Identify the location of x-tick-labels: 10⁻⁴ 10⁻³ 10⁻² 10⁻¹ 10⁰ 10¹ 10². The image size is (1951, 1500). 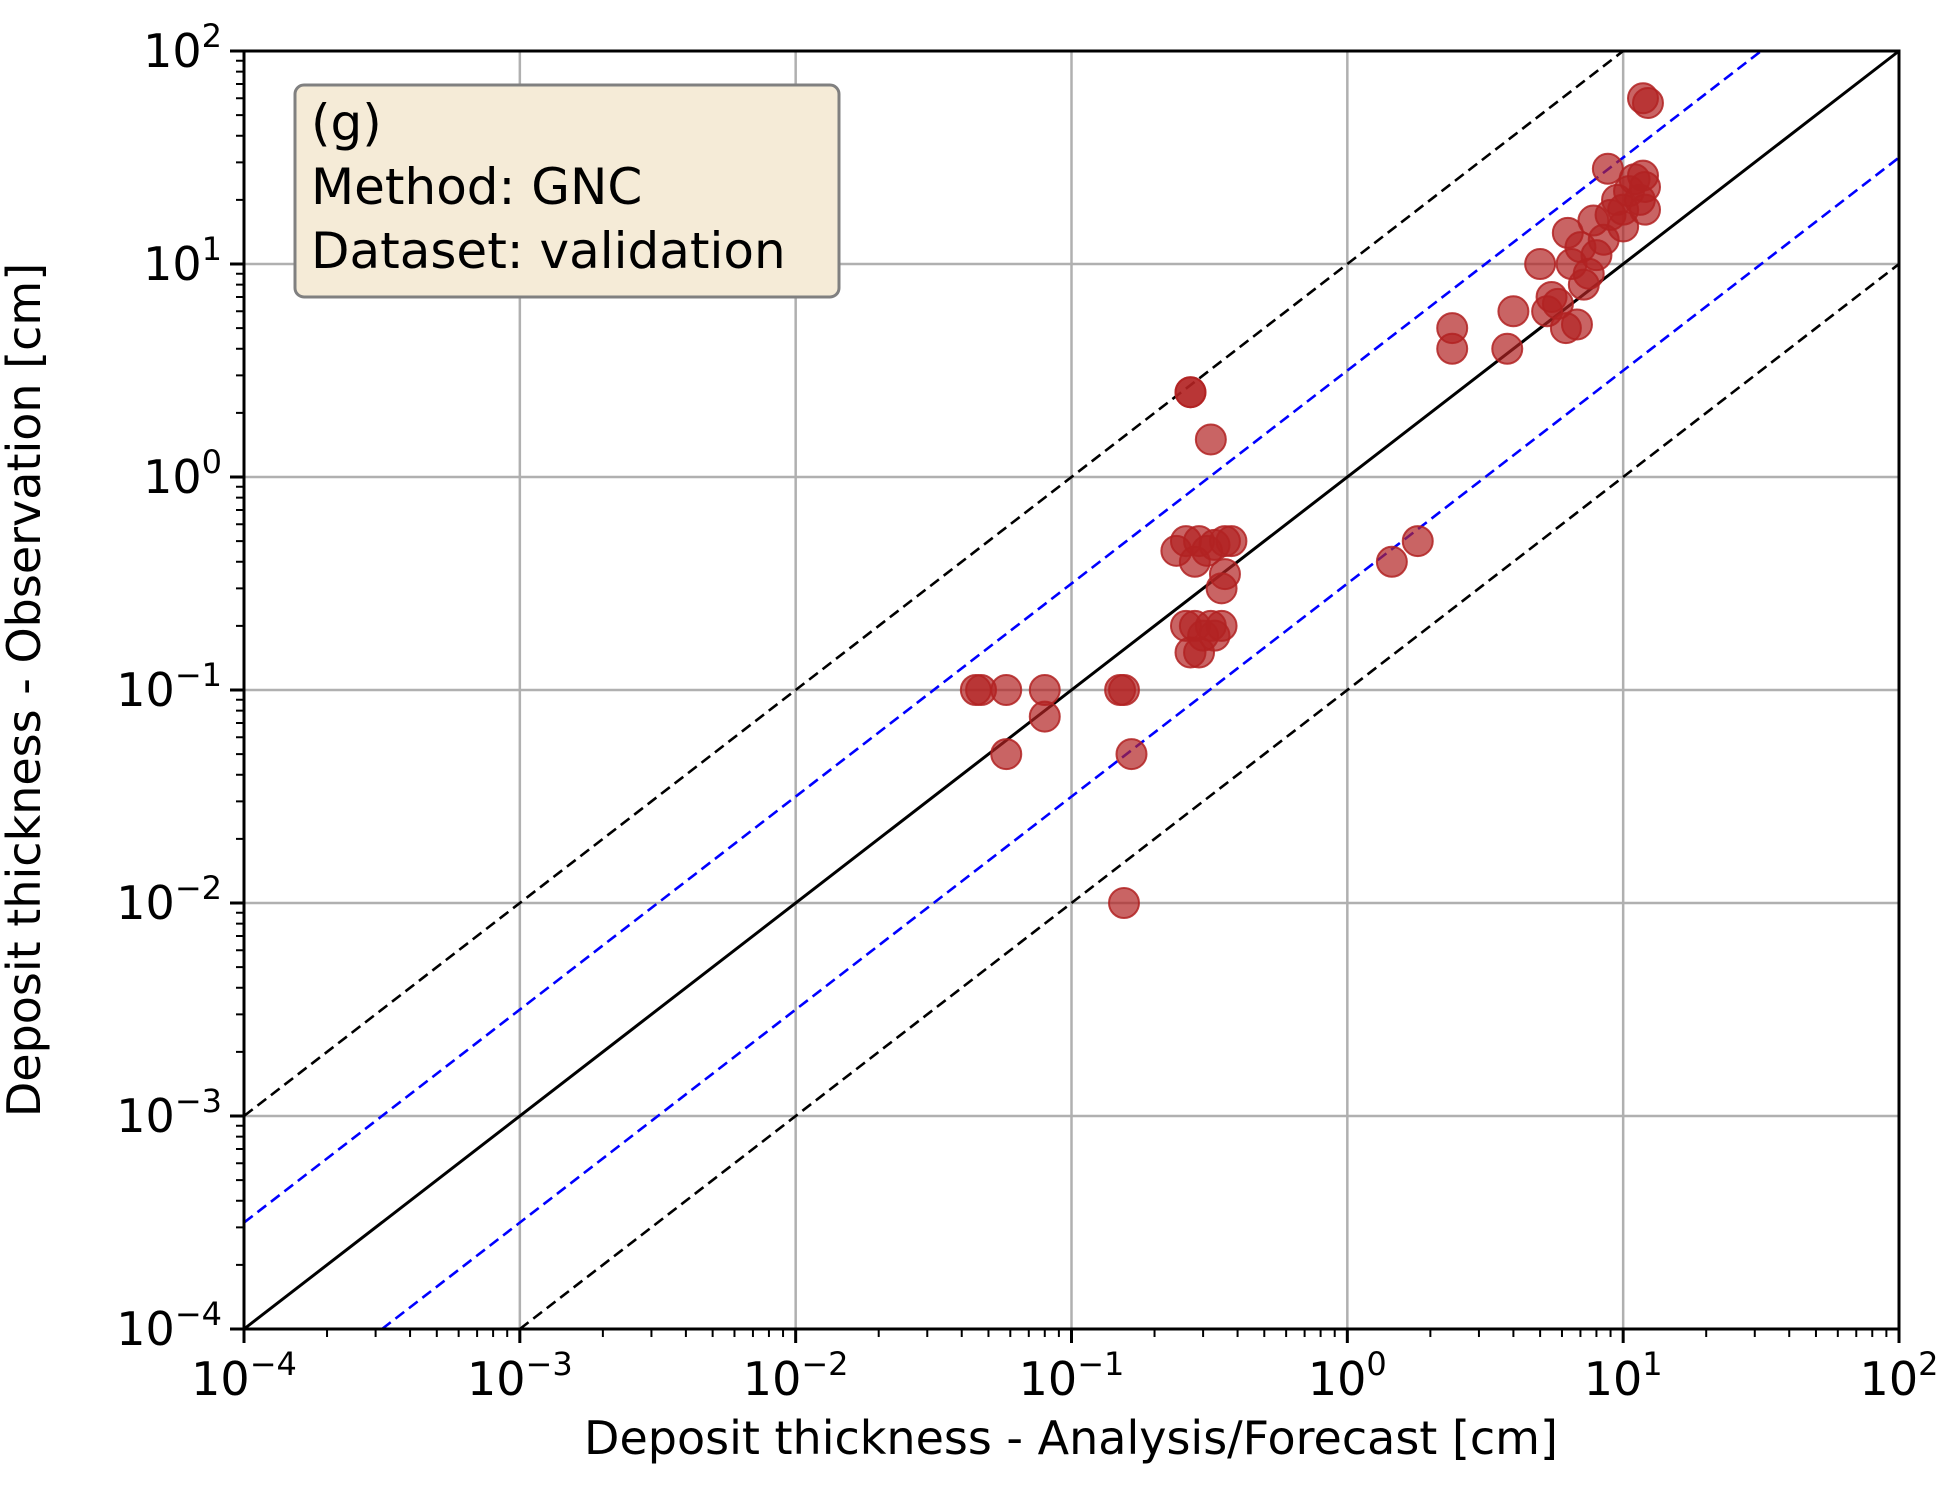
(1064, 1375).